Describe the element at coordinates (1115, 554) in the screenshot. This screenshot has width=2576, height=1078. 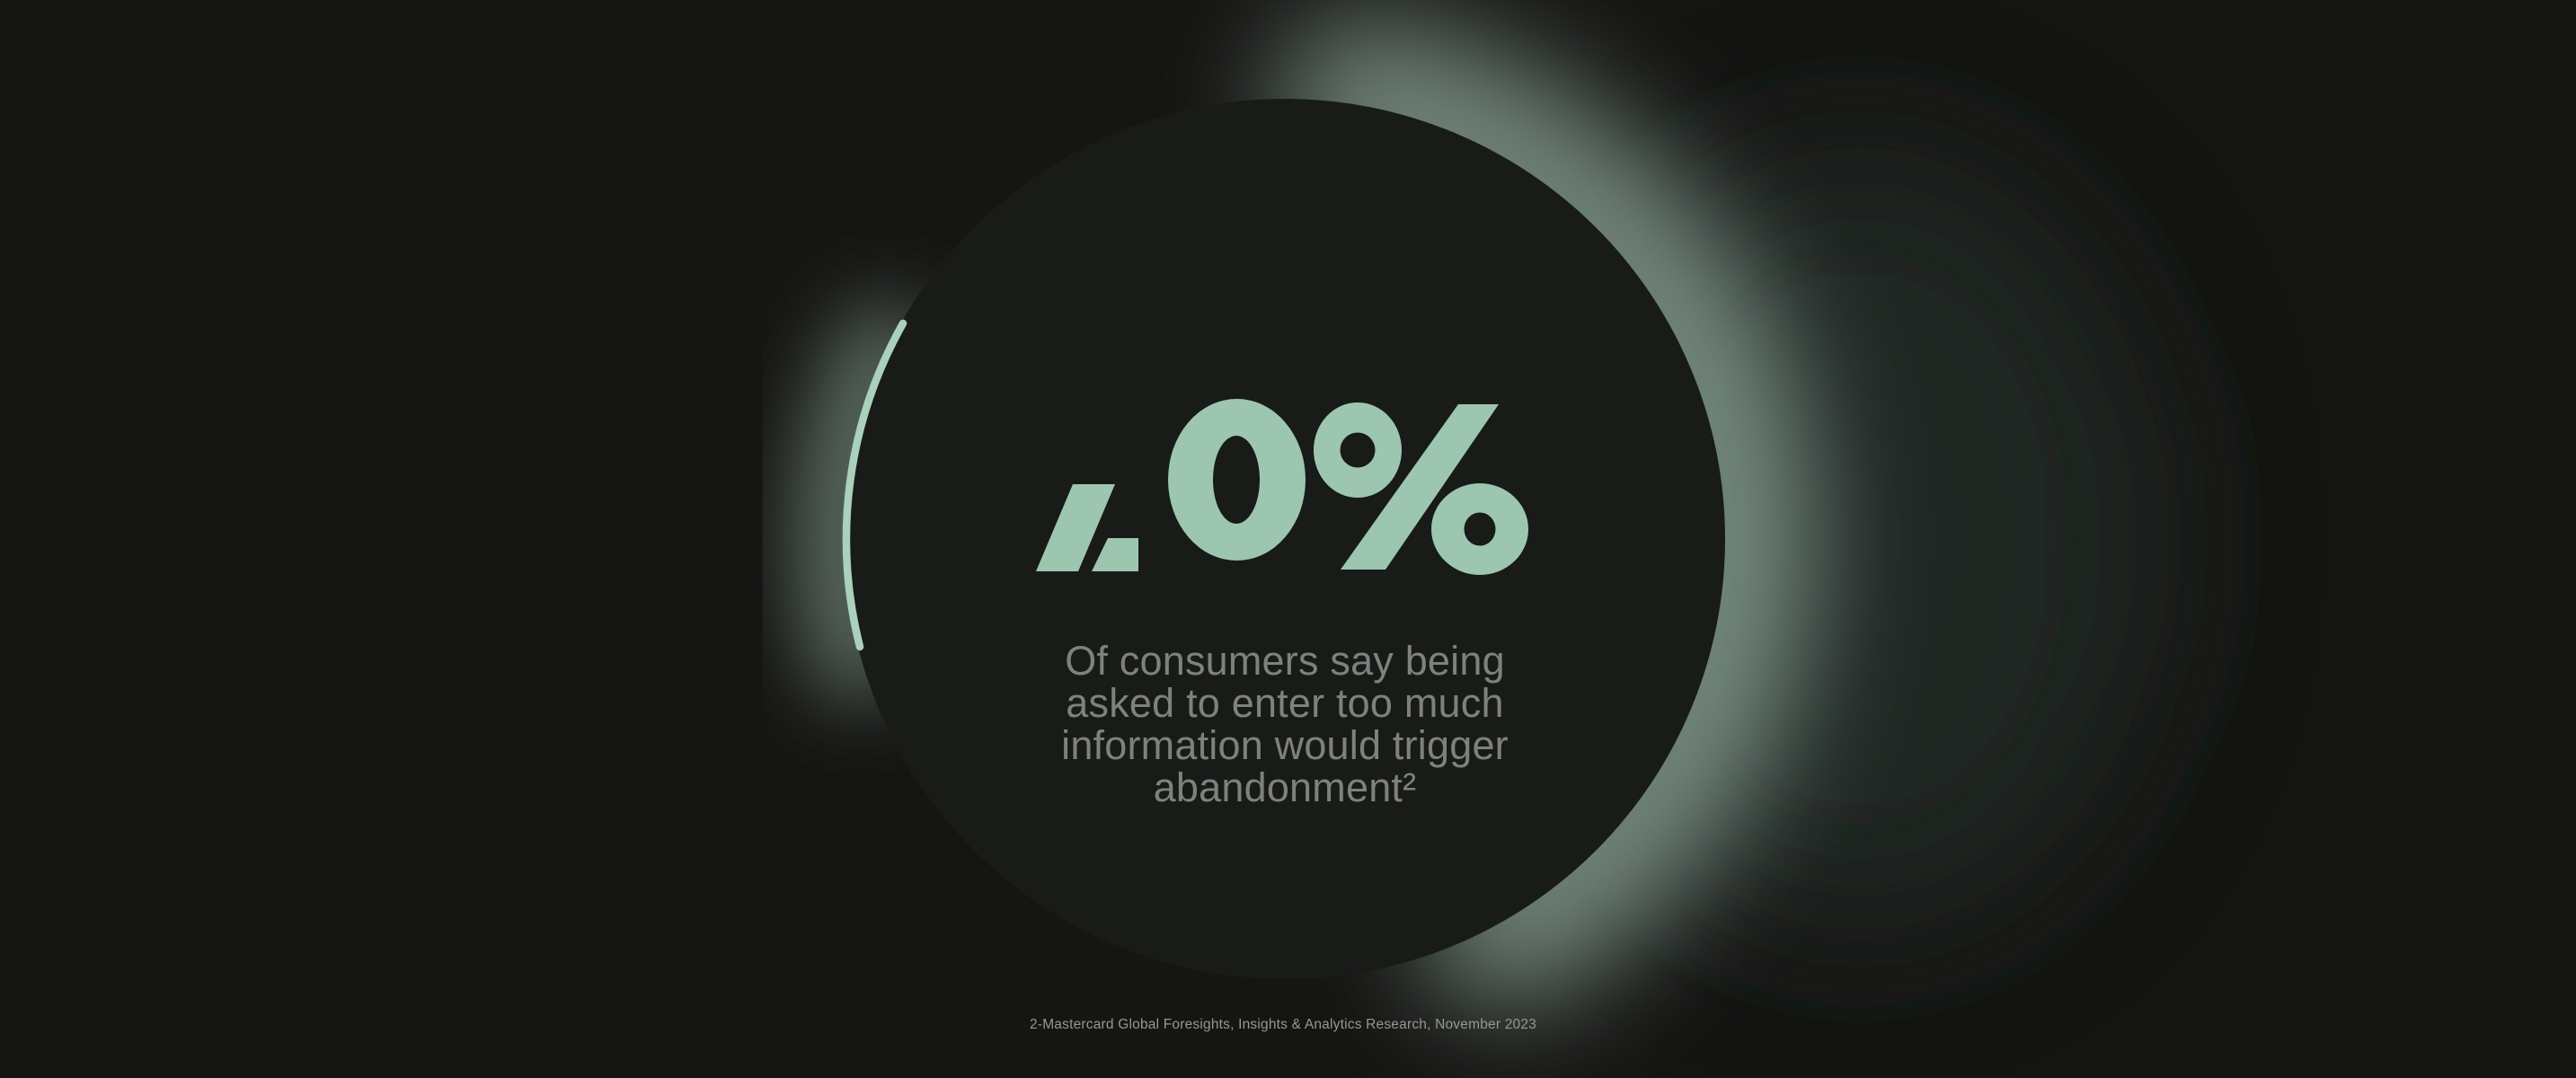
I see `digit-4-partial-foot` at that location.